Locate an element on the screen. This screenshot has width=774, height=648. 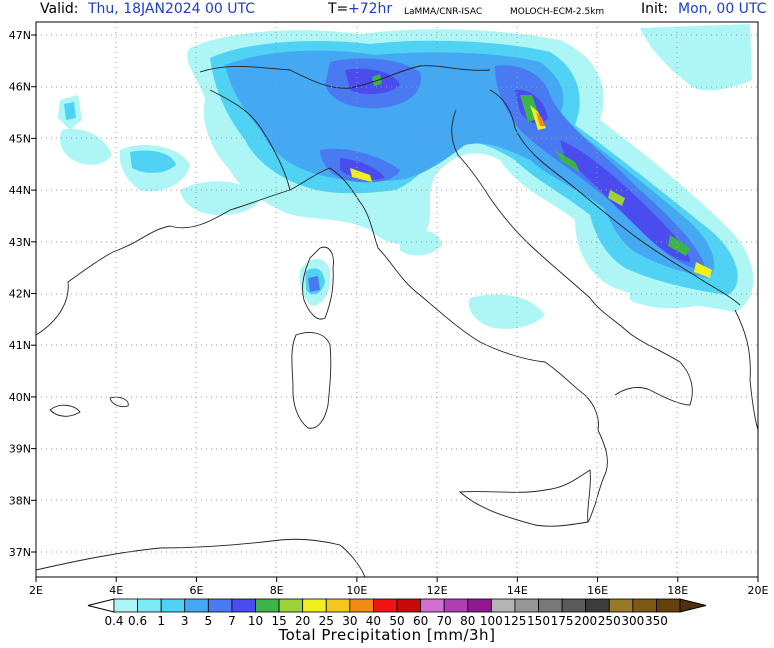
valid-date: Thu, 18JAN2024 00 UTC is located at coordinates (172, 9).